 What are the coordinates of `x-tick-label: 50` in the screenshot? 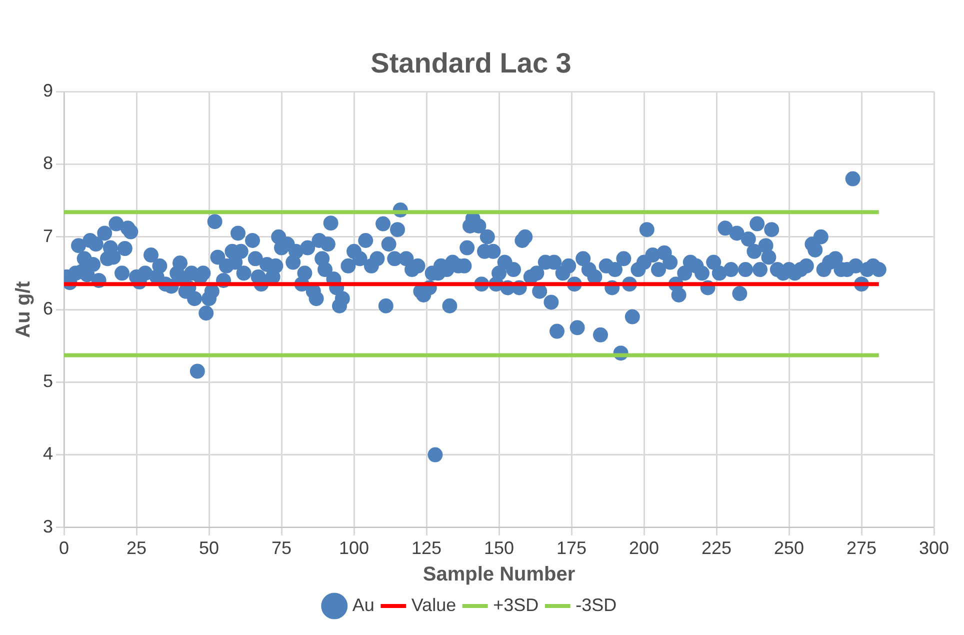 It's located at (209, 548).